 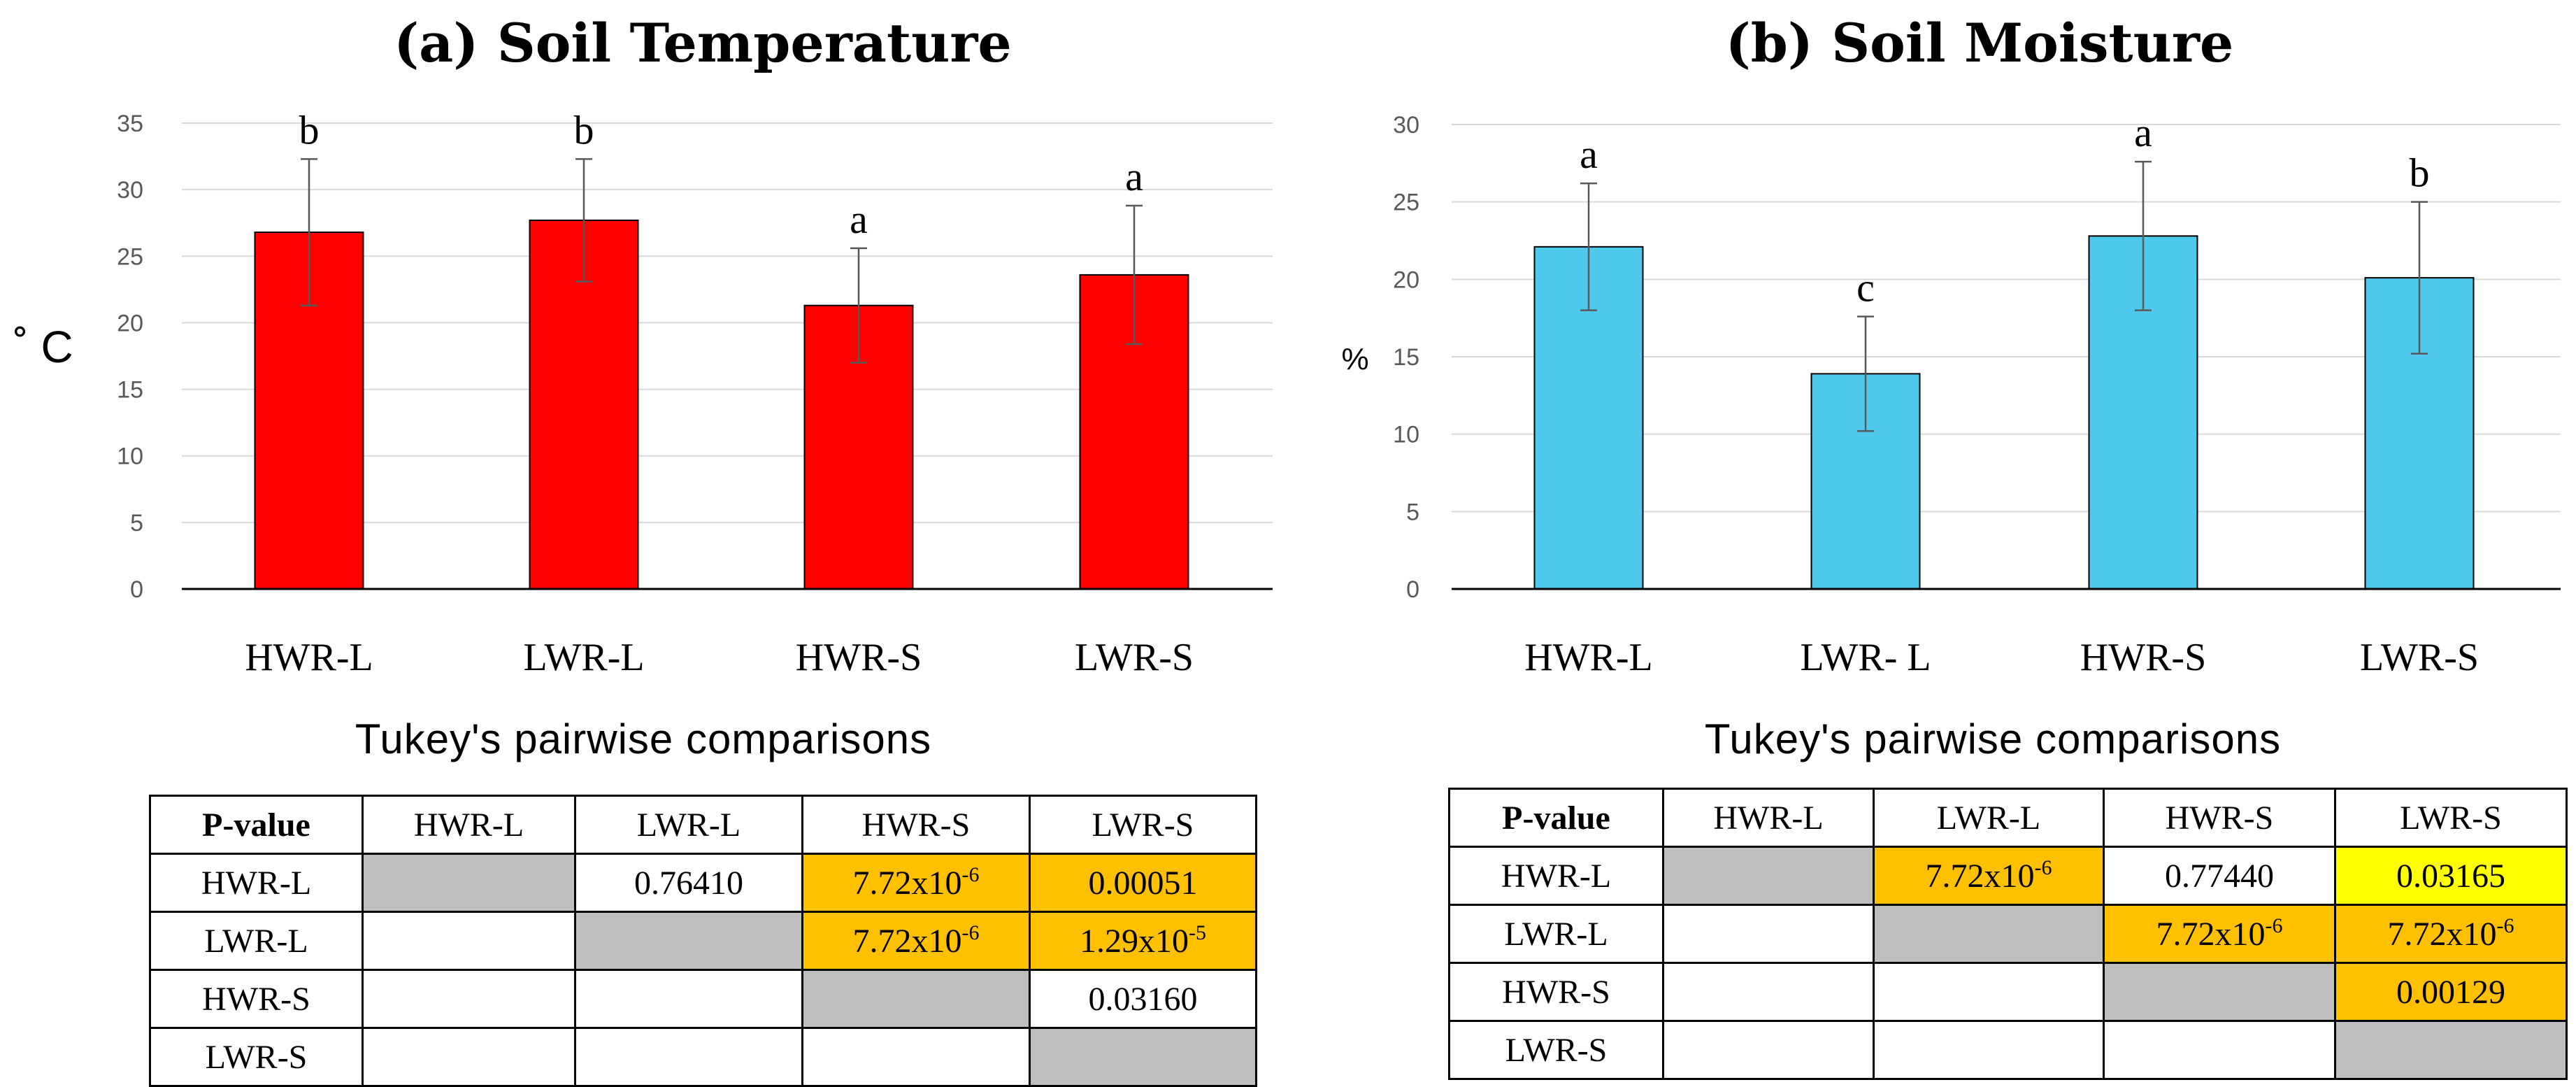 I want to click on table-row: LWR-L 7.72x10-6 1.29x10-5, so click(x=703, y=941).